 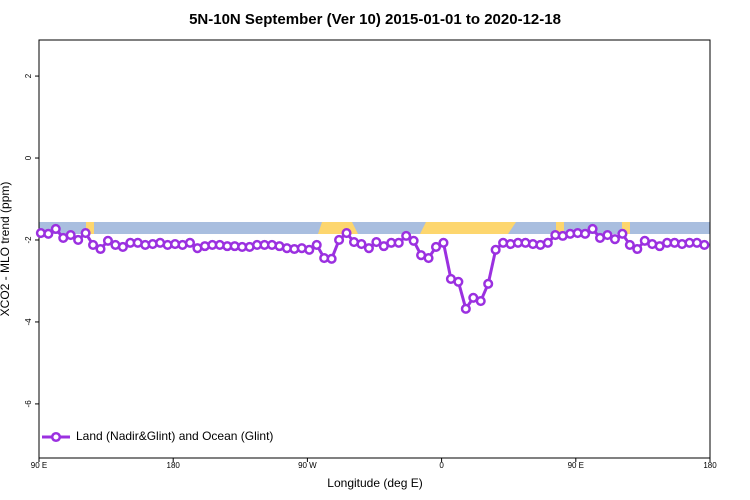 I want to click on y-tick-label: 0, so click(x=28, y=157).